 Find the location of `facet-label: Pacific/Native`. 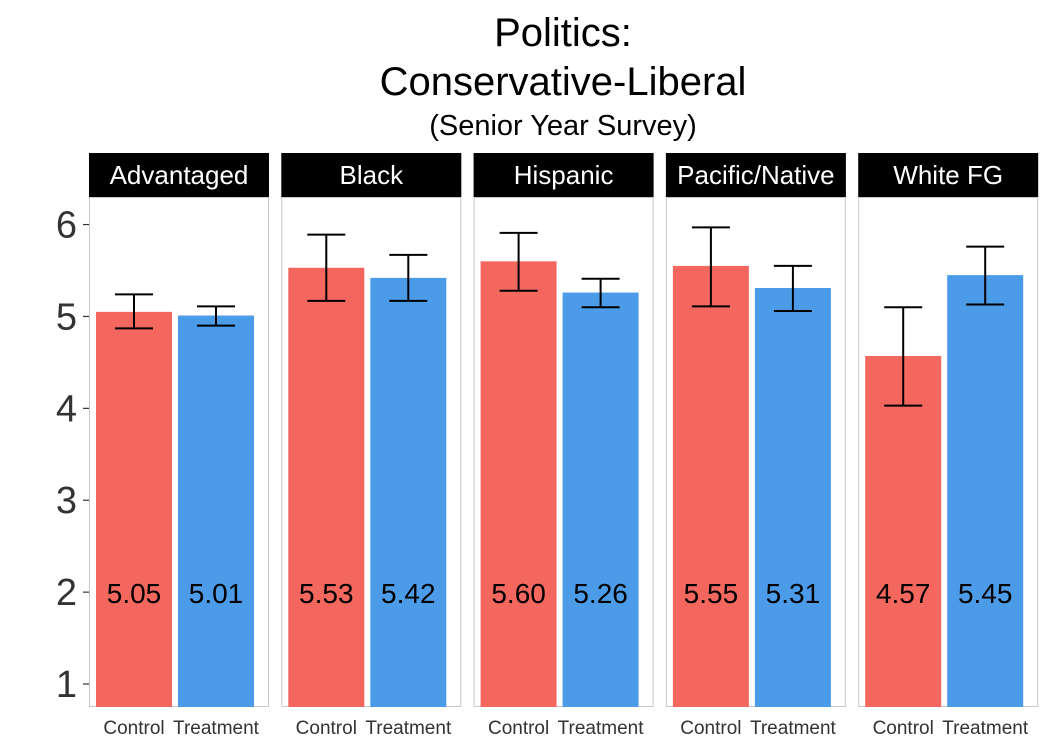

facet-label: Pacific/Native is located at coordinates (756, 175).